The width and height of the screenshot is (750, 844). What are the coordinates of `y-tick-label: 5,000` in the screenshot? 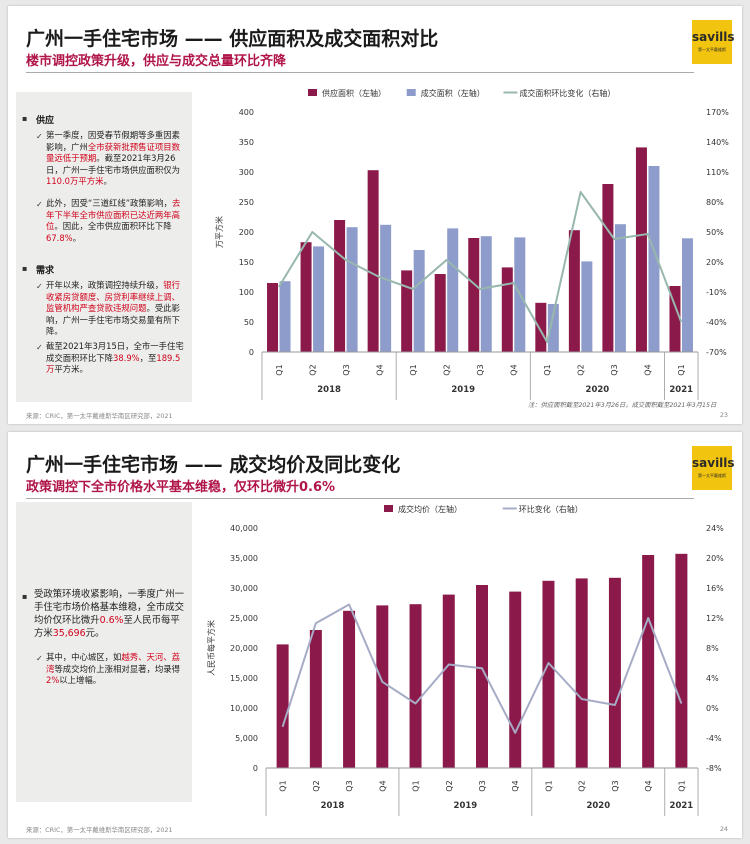 It's located at (246, 738).